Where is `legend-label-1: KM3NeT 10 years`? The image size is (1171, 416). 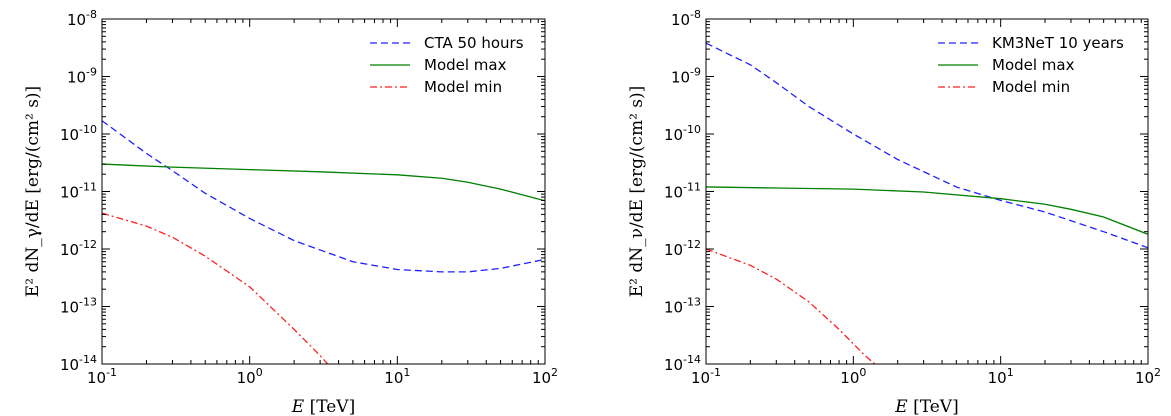
legend-label-1: KM3NeT 10 years is located at coordinates (1058, 43).